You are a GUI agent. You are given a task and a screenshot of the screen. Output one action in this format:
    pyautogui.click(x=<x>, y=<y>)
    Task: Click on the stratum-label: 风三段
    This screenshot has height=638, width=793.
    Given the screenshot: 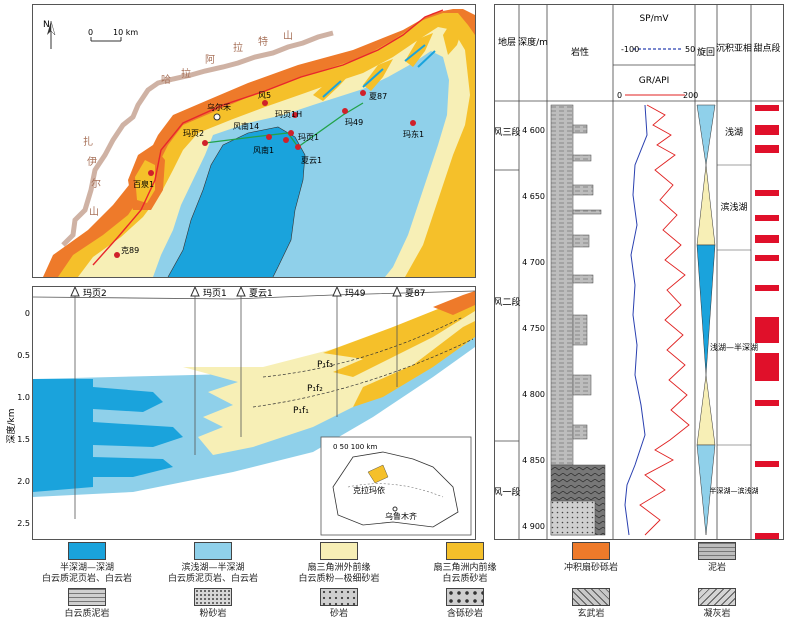 What is the action you would take?
    pyautogui.click(x=508, y=132)
    